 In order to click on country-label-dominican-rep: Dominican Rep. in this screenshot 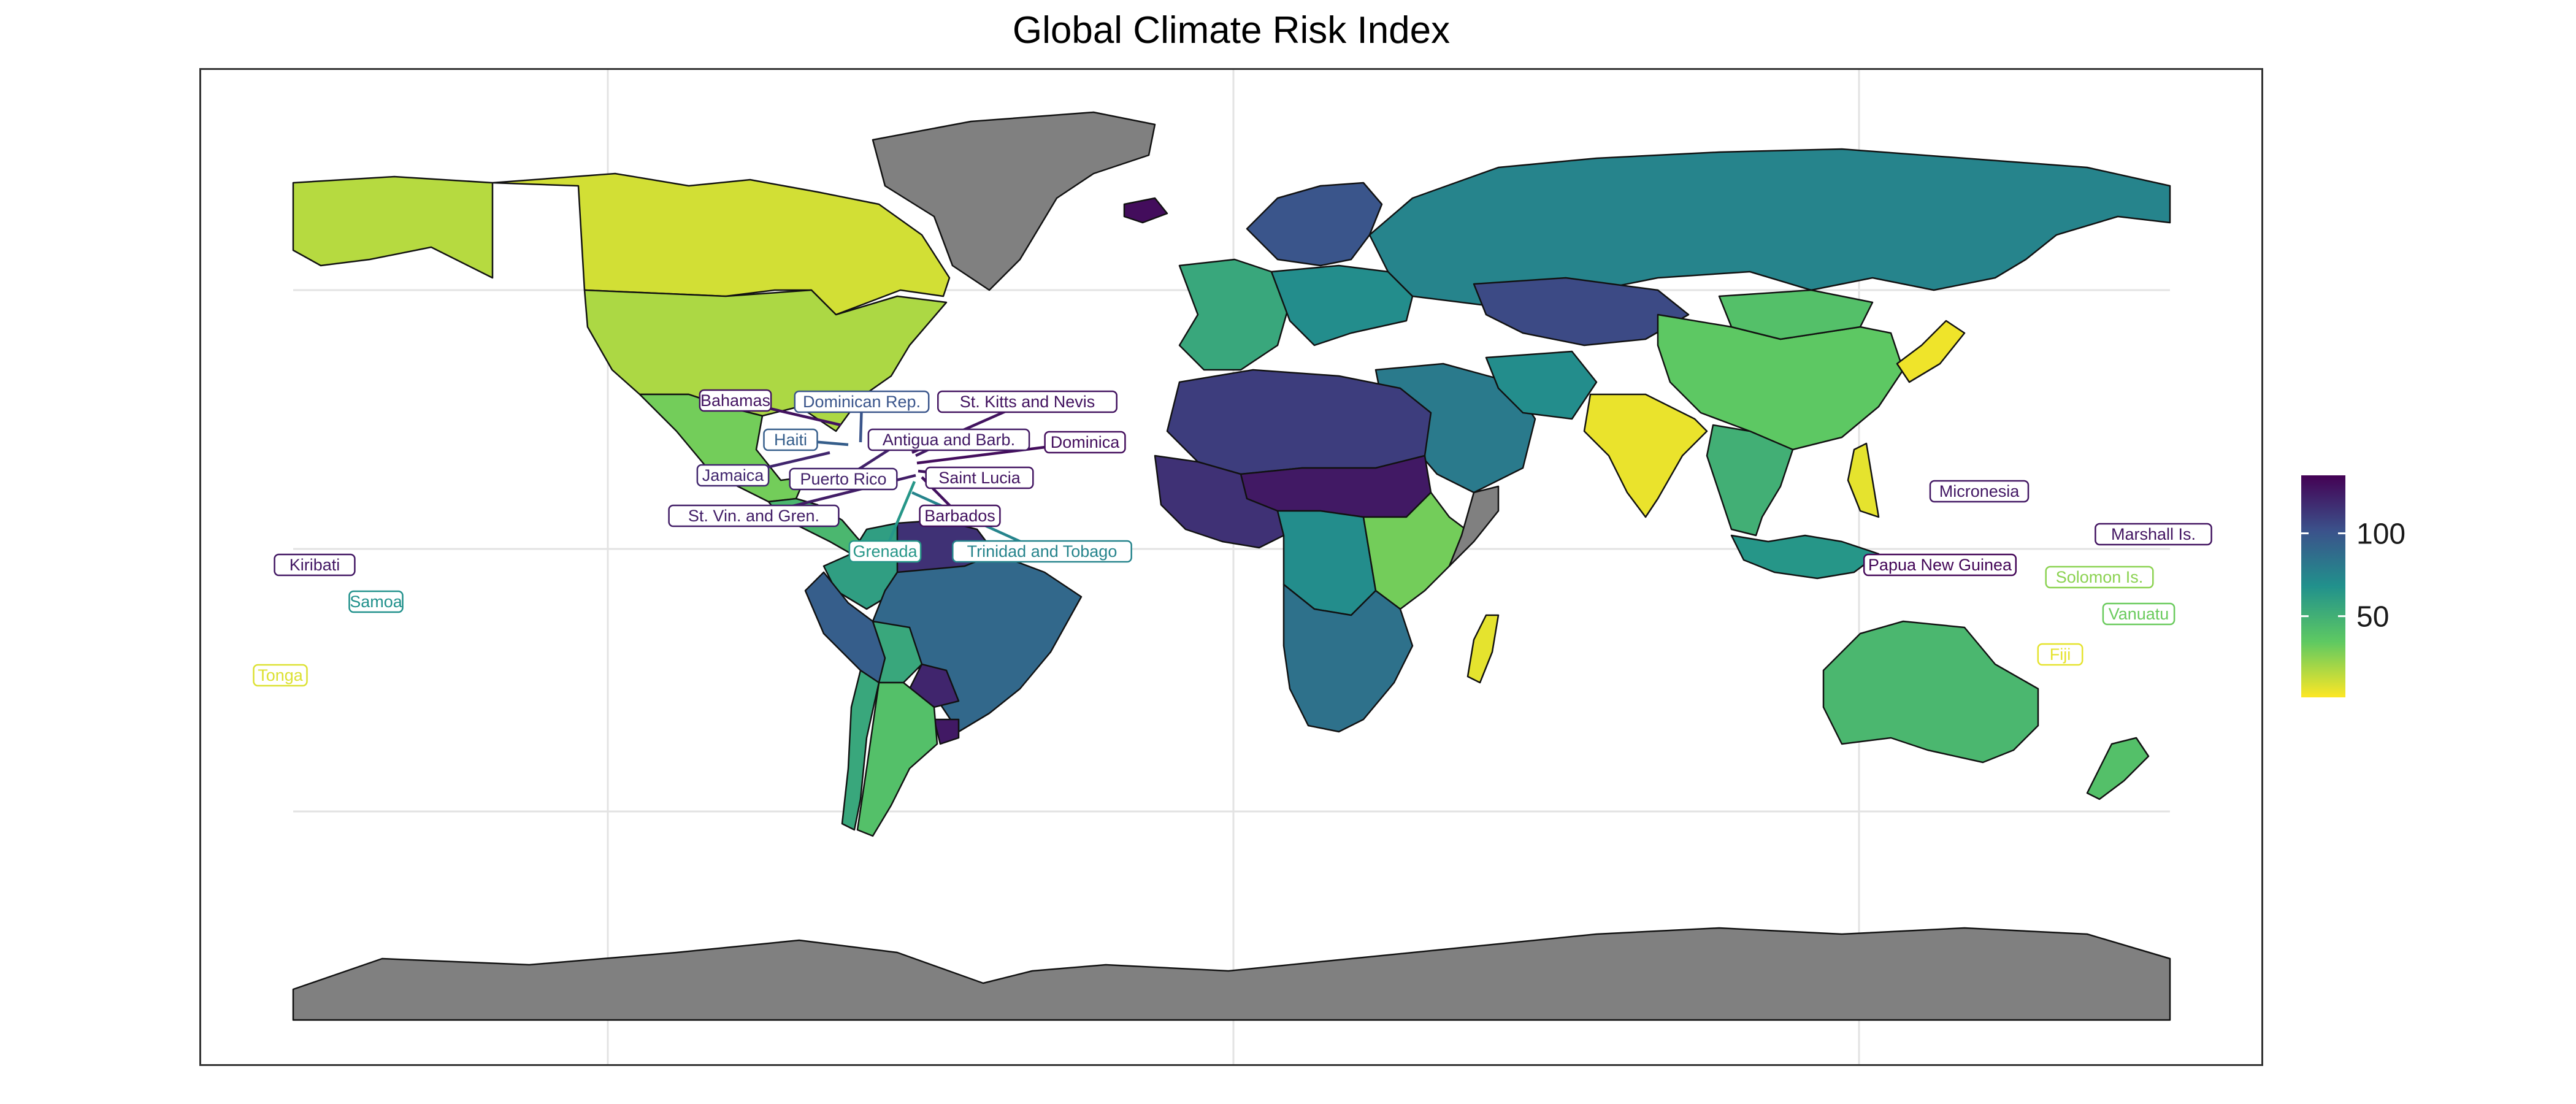, I will do `click(862, 401)`.